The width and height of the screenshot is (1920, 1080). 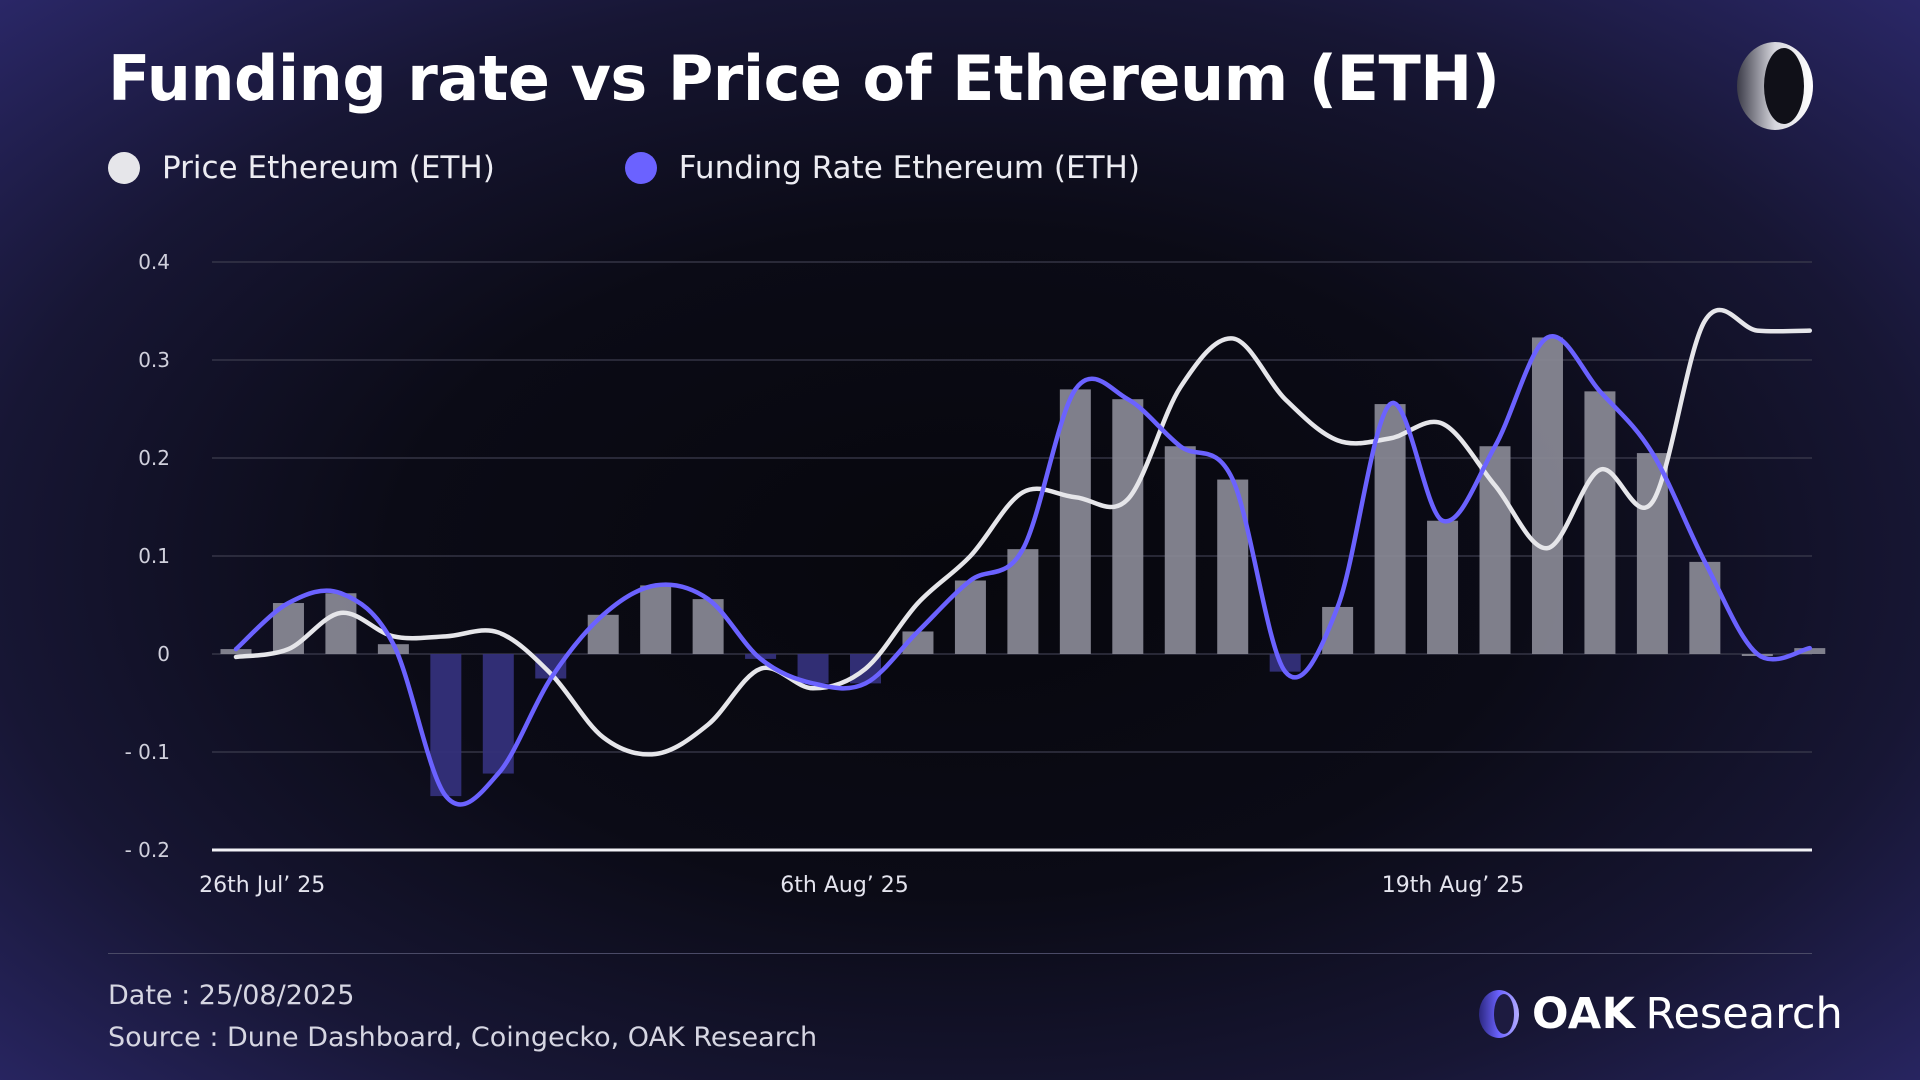 I want to click on y-tick-label: 0.1, so click(x=154, y=556).